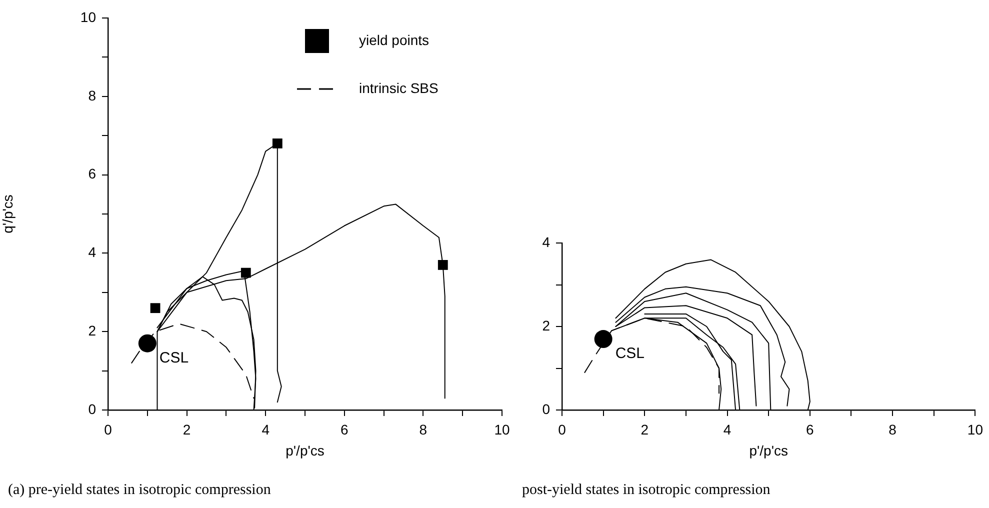 This screenshot has width=989, height=508. What do you see at coordinates (394, 40) in the screenshot?
I see `legend-label: yield points` at bounding box center [394, 40].